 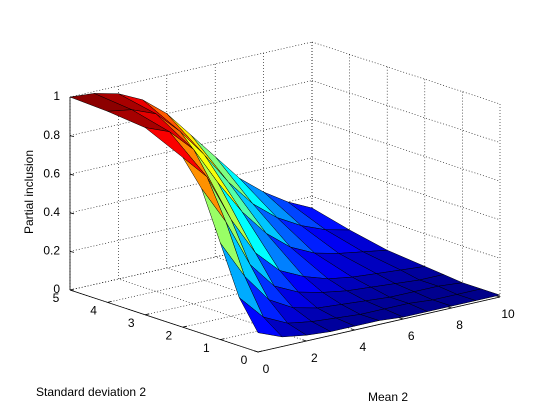 I want to click on y-tick-label: 3, so click(x=131, y=323).